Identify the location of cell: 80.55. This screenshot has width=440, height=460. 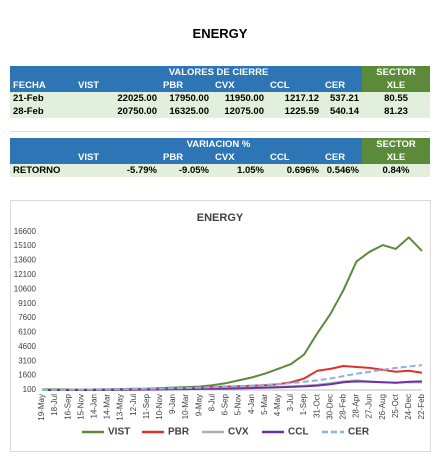
(396, 98).